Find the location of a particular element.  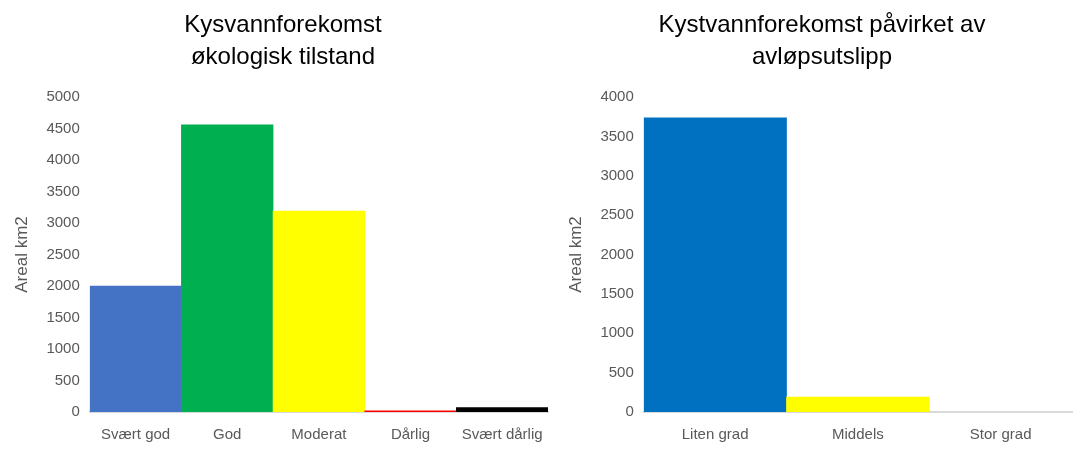

x-tick-label: Svært dårlig is located at coordinates (502, 434).